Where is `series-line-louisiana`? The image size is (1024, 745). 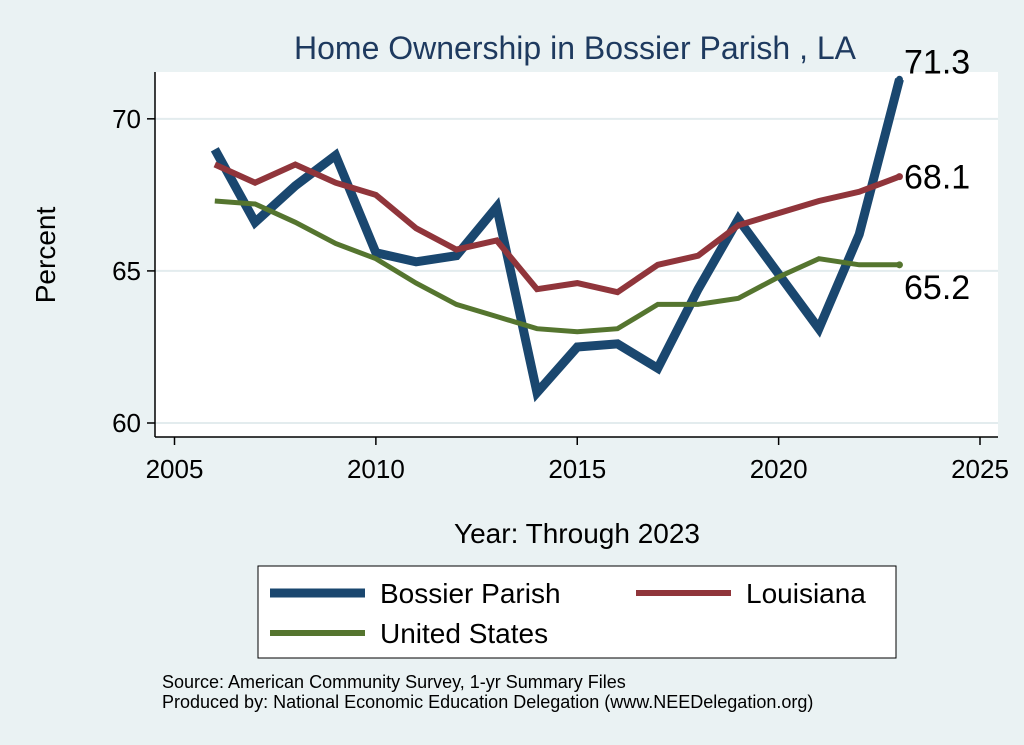
series-line-louisiana is located at coordinates (557, 228).